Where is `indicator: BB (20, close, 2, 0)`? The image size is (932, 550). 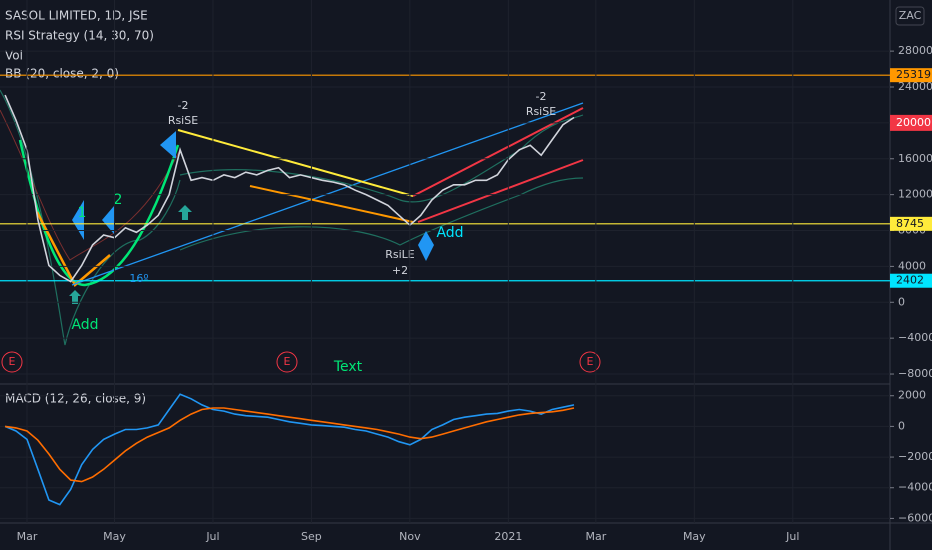 indicator: BB (20, close, 2, 0) is located at coordinates (62, 74).